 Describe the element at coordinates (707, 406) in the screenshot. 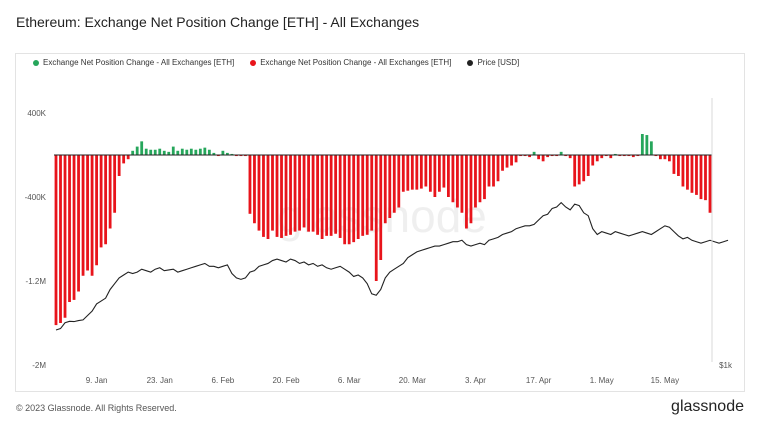

I see `glassnode-logo: glassnode` at that location.